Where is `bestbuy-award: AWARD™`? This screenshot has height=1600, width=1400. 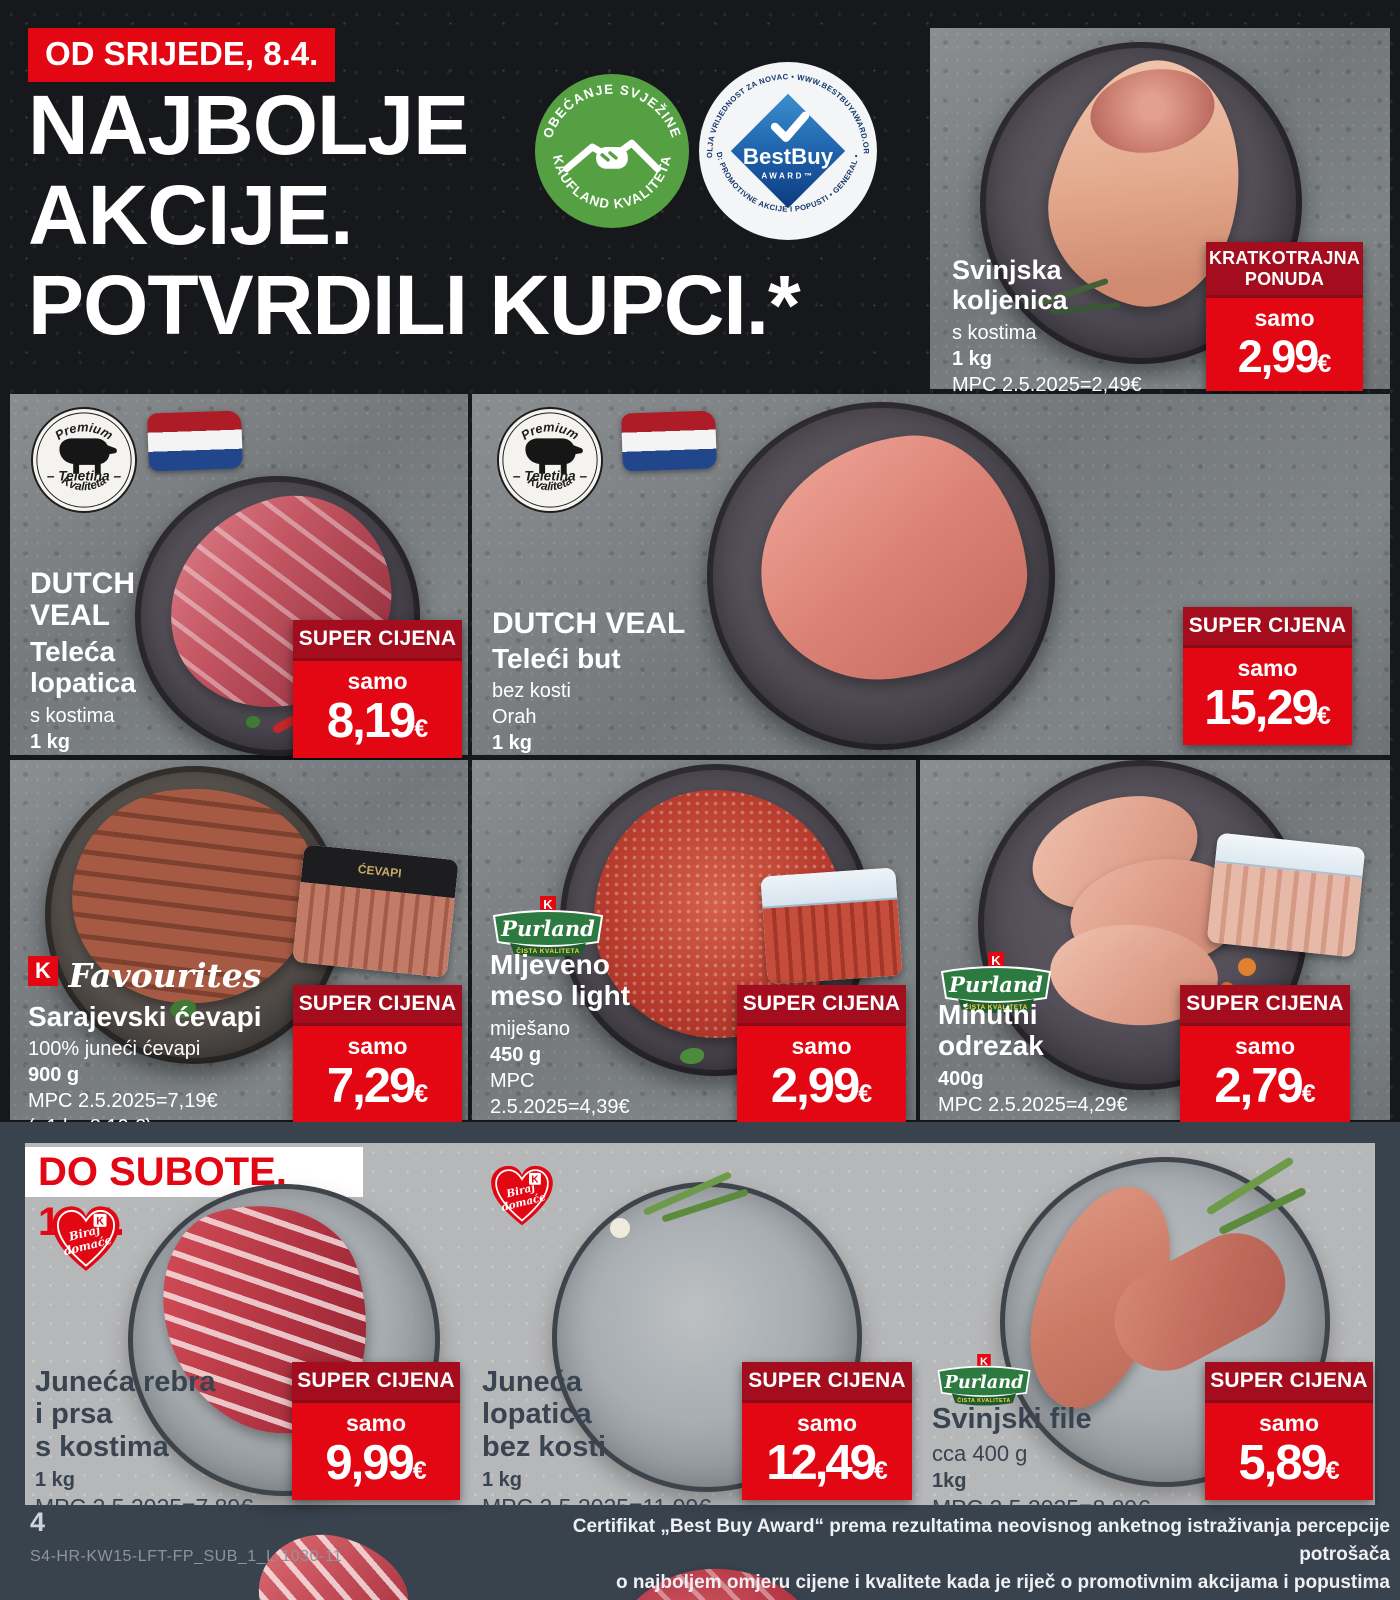 bestbuy-award: AWARD™ is located at coordinates (787, 175).